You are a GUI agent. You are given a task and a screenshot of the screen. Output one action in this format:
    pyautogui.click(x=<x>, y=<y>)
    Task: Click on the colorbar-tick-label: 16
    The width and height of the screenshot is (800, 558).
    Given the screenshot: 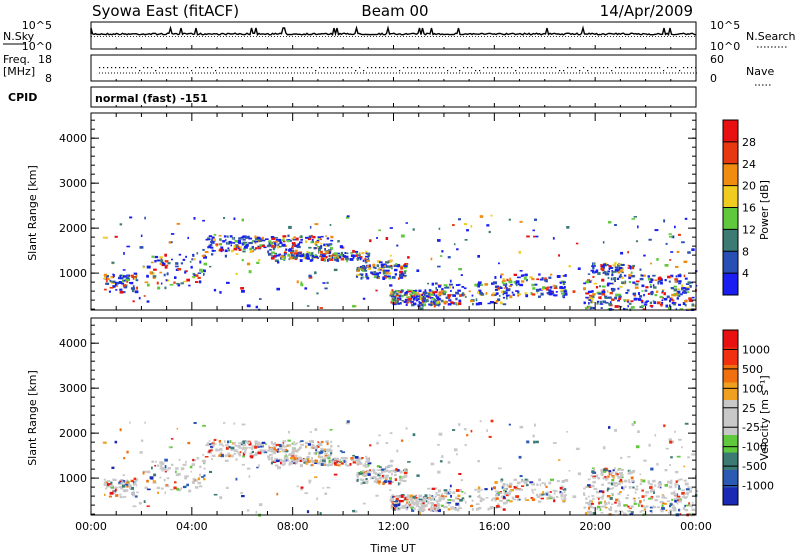 What is the action you would take?
    pyautogui.click(x=749, y=208)
    